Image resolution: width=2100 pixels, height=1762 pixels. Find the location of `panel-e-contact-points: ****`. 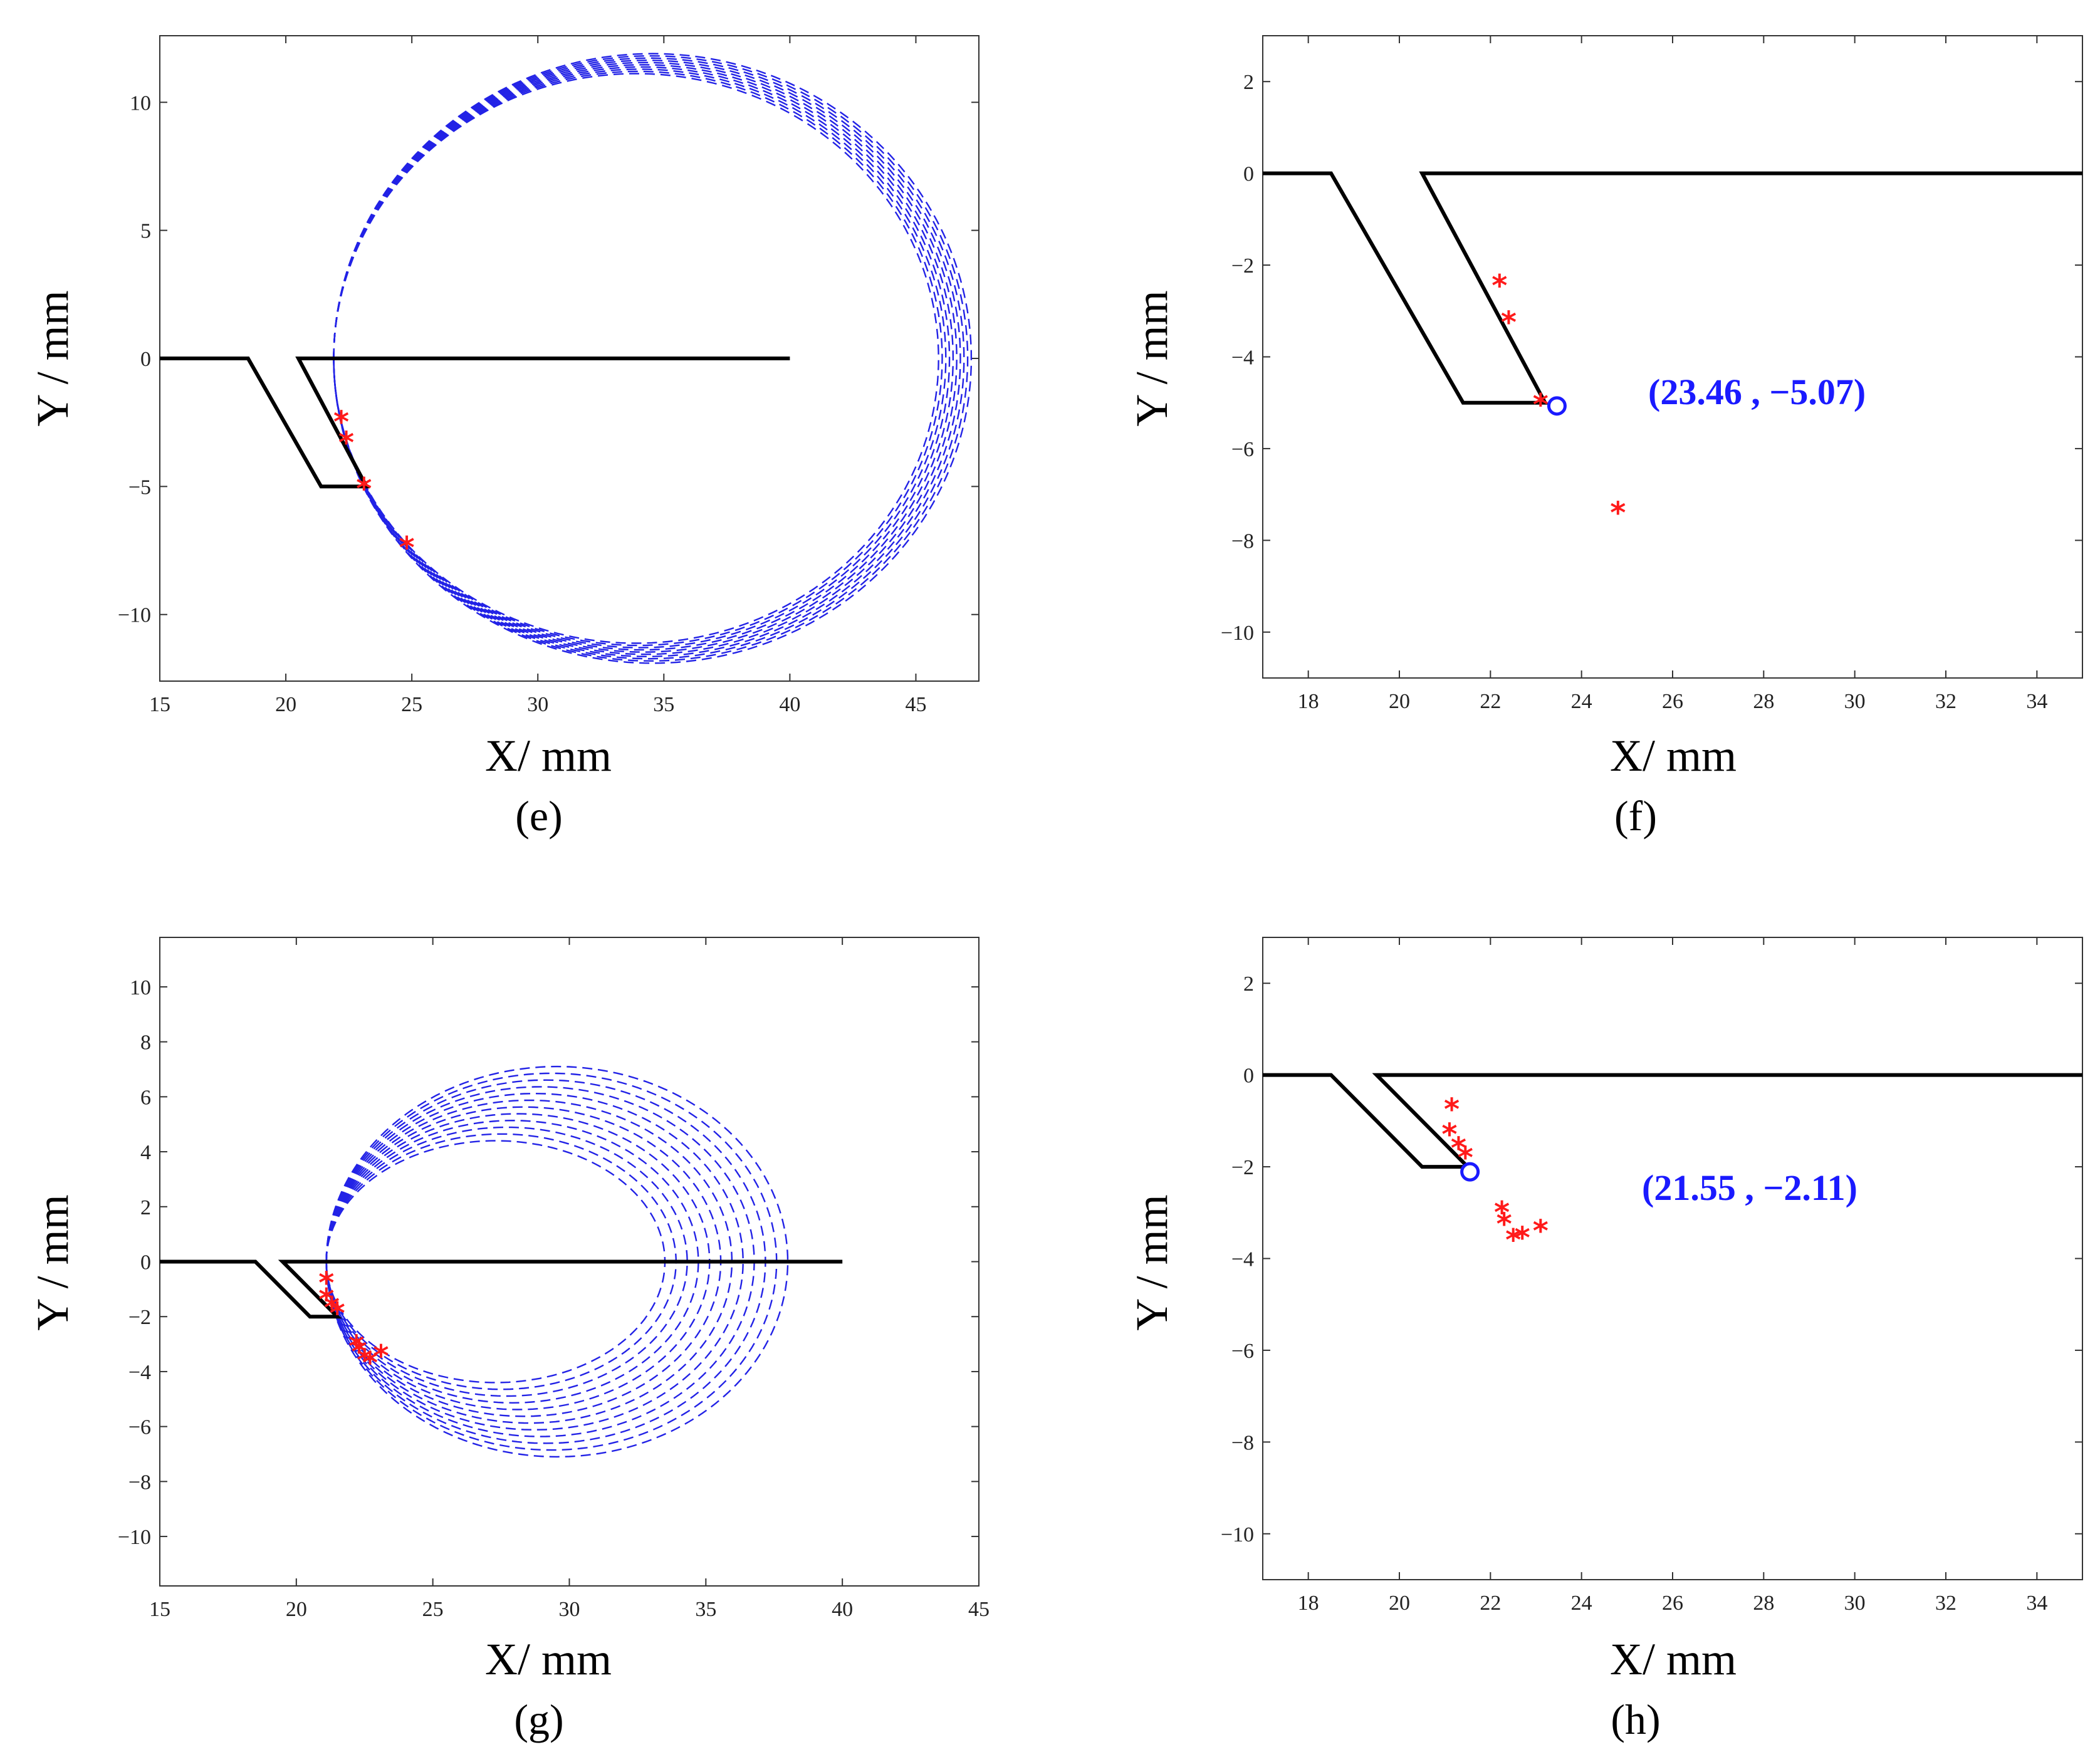

panel-e-contact-points: **** is located at coordinates (374, 485).